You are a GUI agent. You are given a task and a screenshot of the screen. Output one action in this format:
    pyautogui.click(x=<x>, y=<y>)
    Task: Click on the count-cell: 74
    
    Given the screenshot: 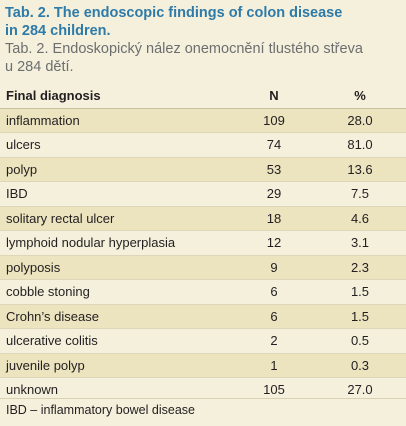 What is the action you would take?
    pyautogui.click(x=274, y=145)
    